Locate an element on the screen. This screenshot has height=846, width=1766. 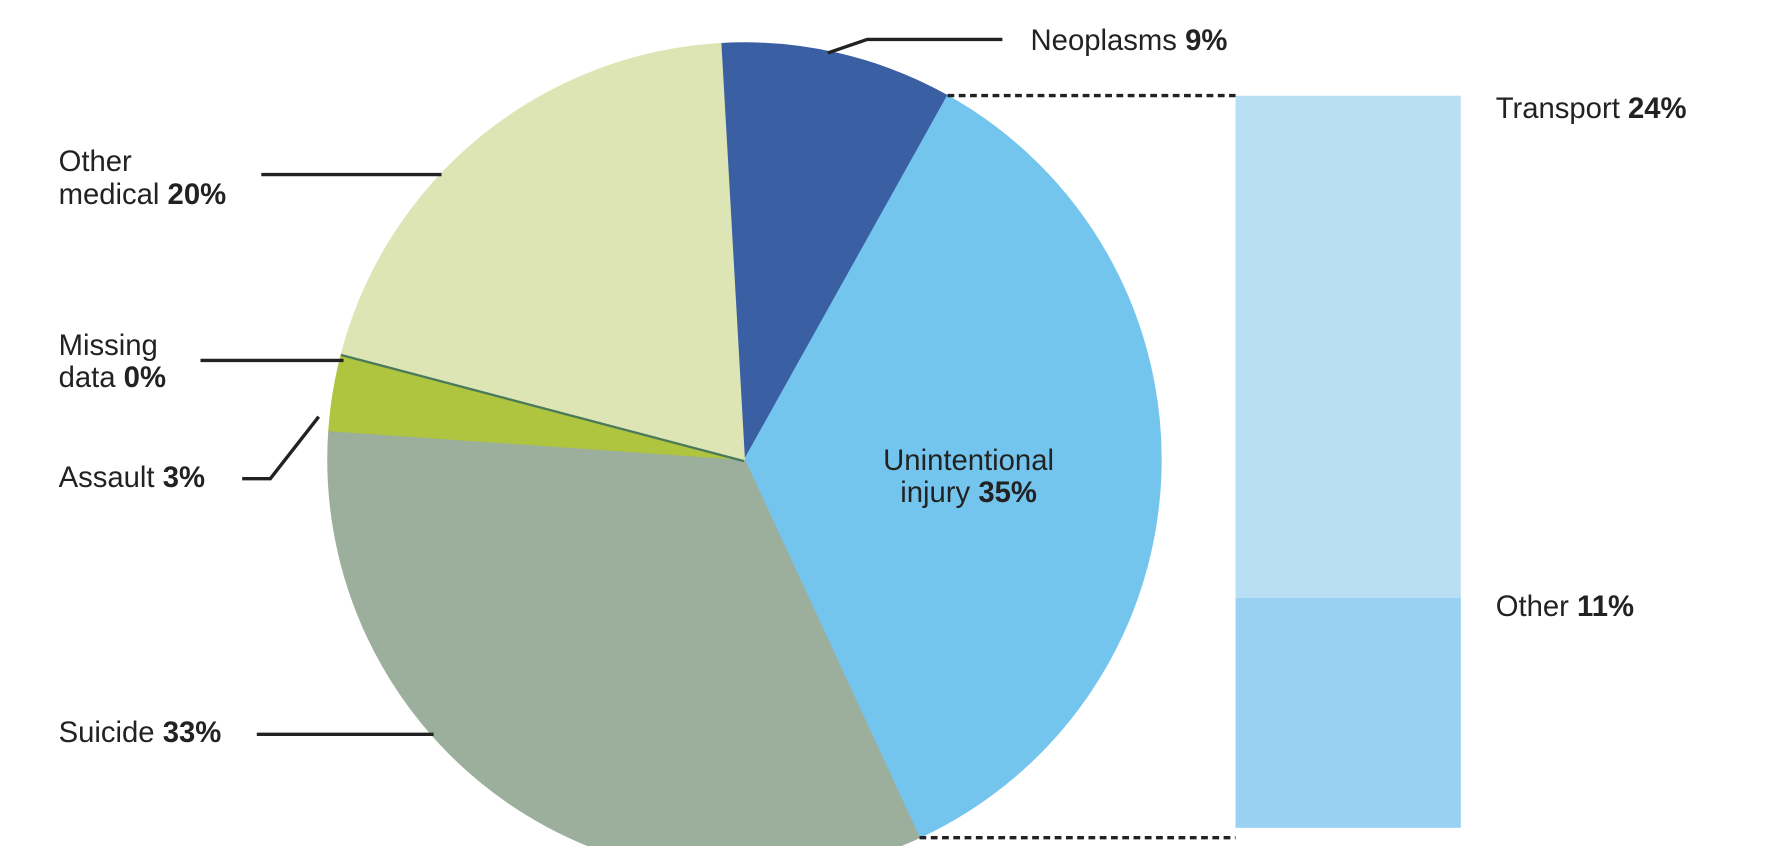
slice-label: Suicide 33% is located at coordinates (140, 733).